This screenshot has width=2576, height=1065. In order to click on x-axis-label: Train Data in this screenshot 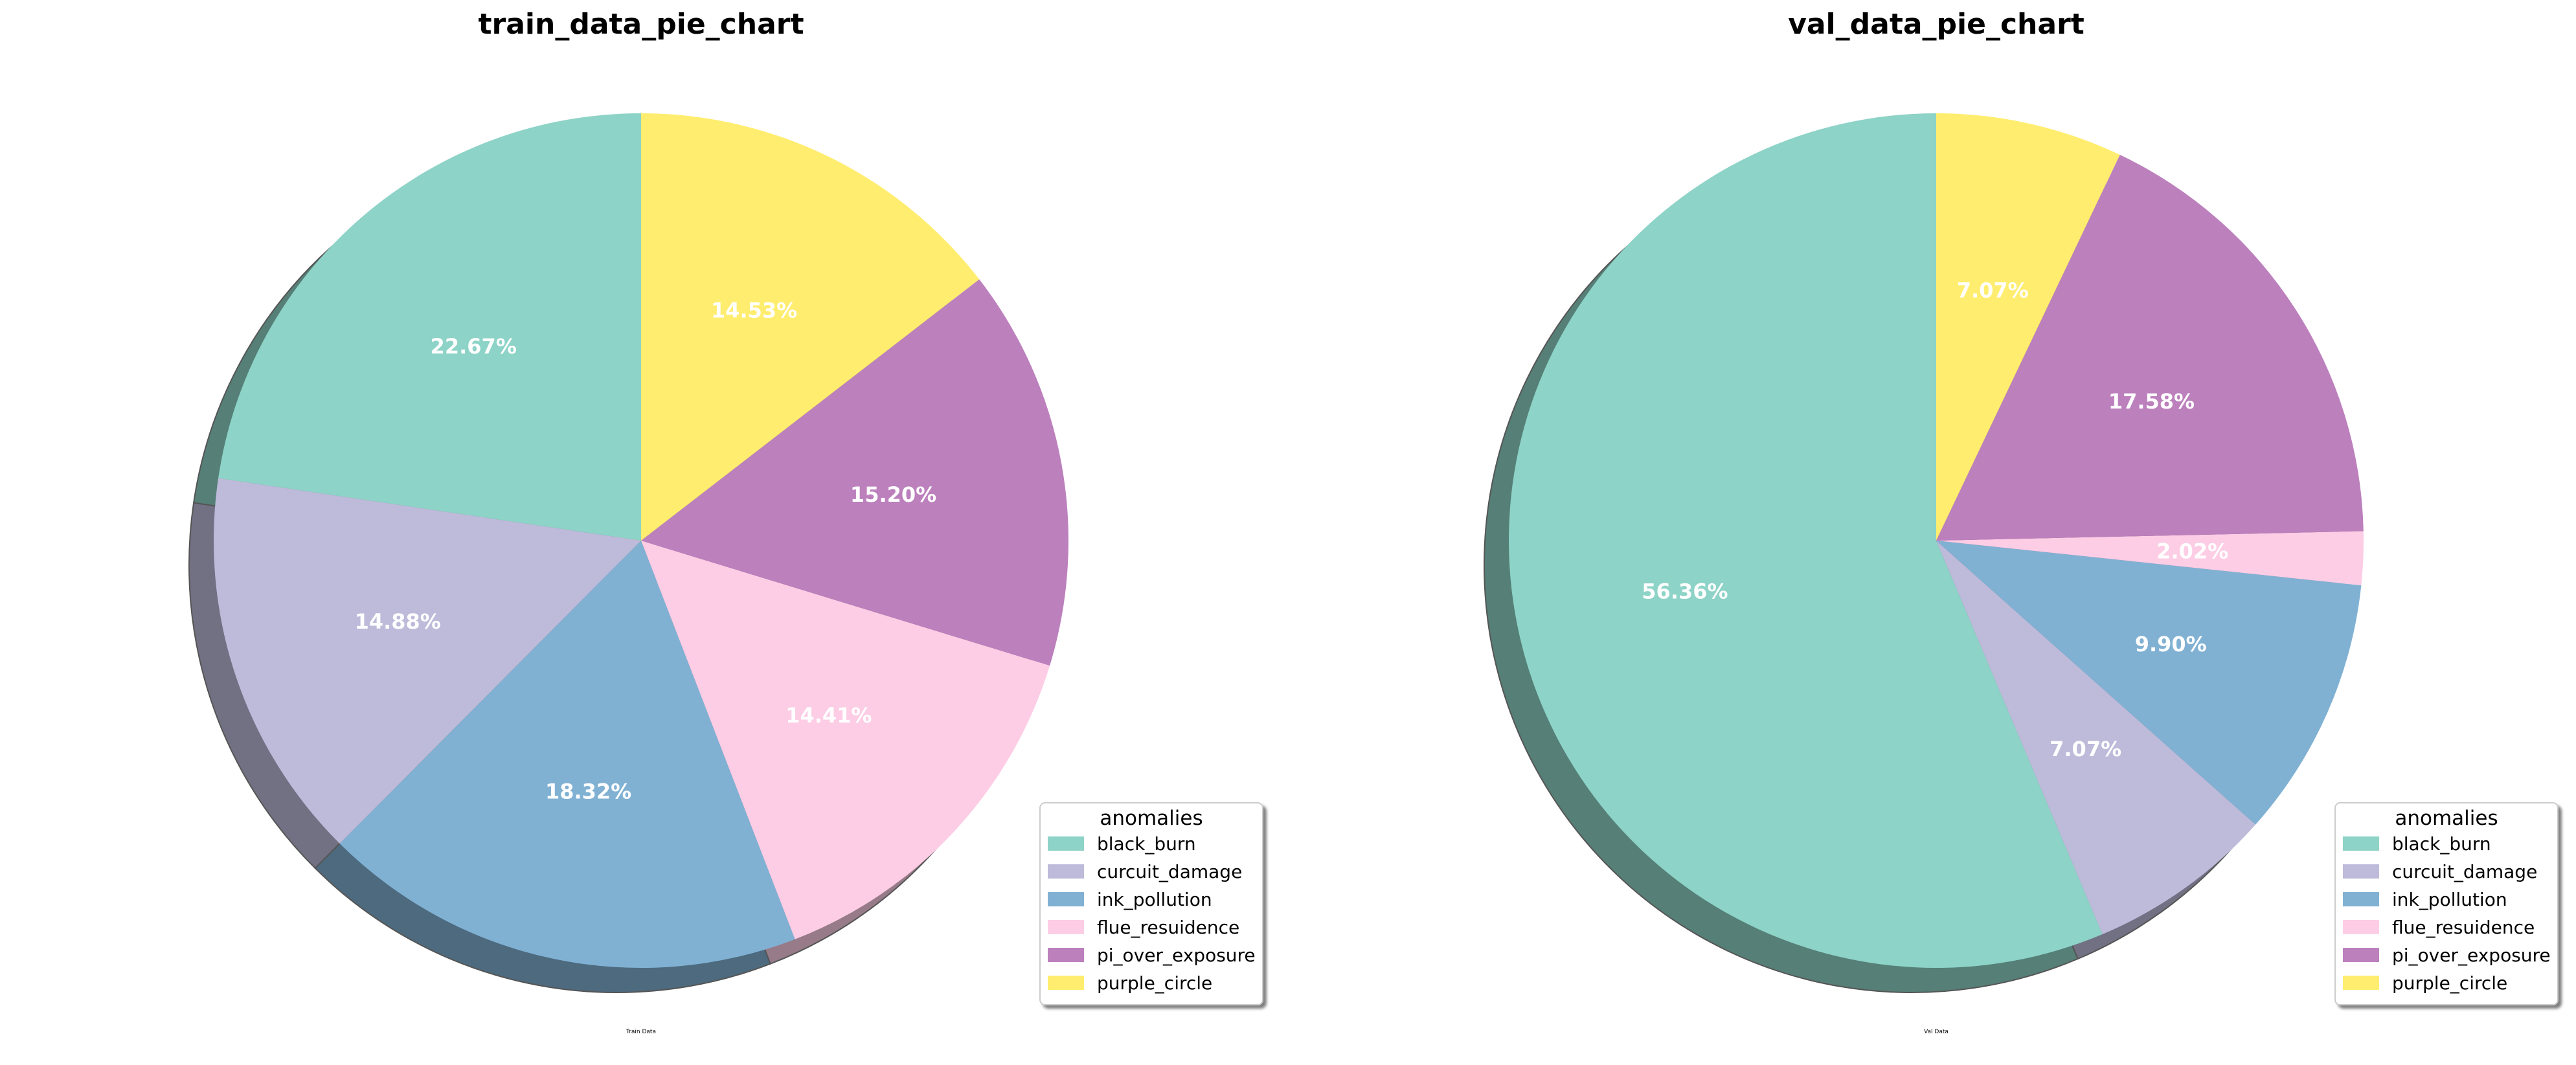, I will do `click(641, 1032)`.